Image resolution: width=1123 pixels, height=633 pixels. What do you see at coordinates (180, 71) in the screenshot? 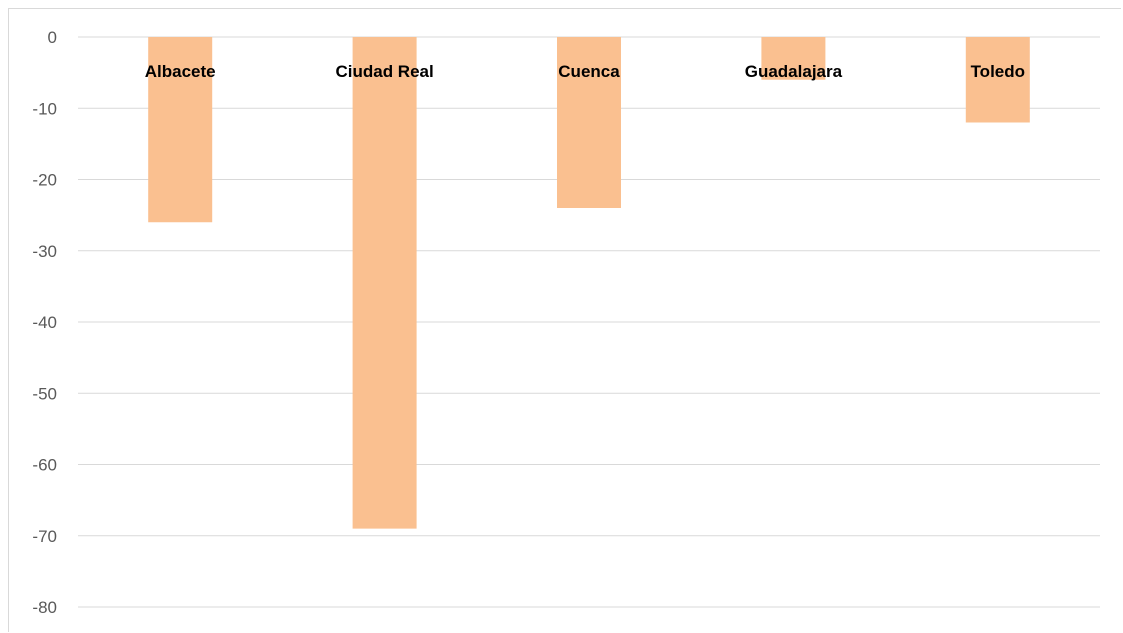
I see `category-label: Albacete` at bounding box center [180, 71].